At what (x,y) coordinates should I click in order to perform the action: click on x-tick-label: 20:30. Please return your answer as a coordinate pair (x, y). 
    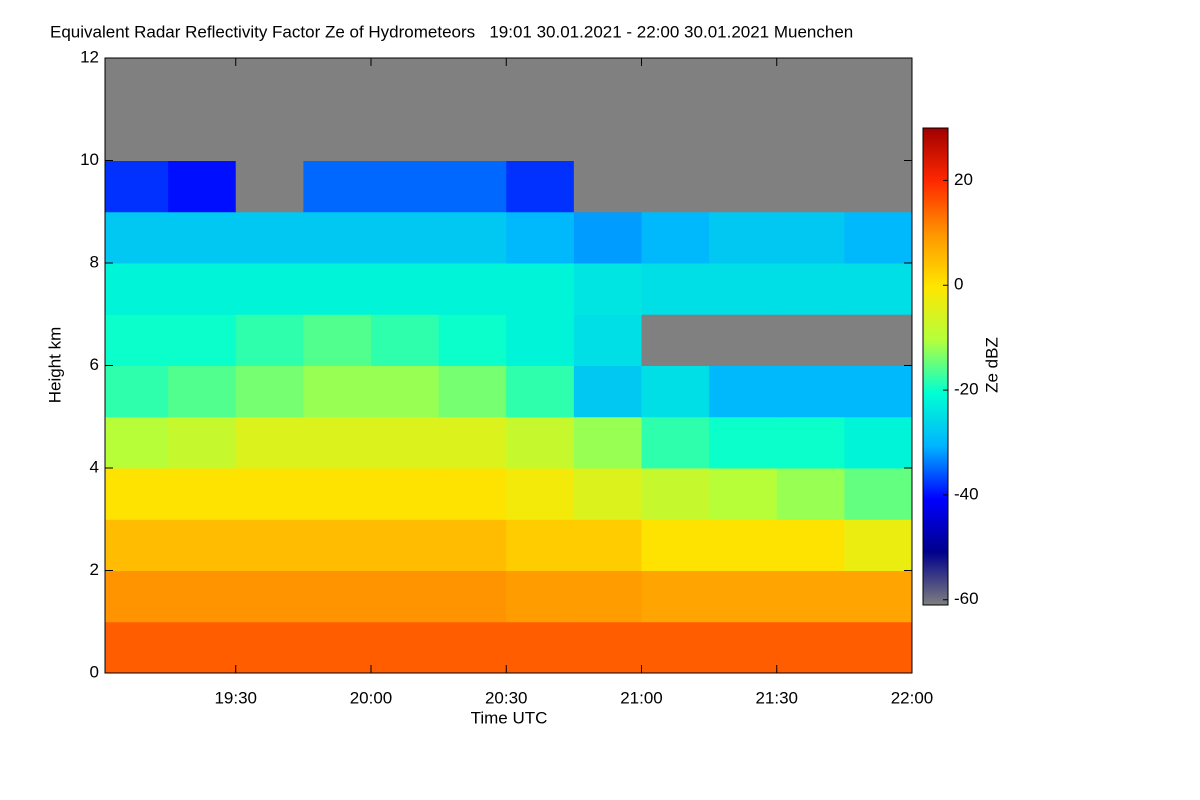
    Looking at the image, I should click on (506, 697).